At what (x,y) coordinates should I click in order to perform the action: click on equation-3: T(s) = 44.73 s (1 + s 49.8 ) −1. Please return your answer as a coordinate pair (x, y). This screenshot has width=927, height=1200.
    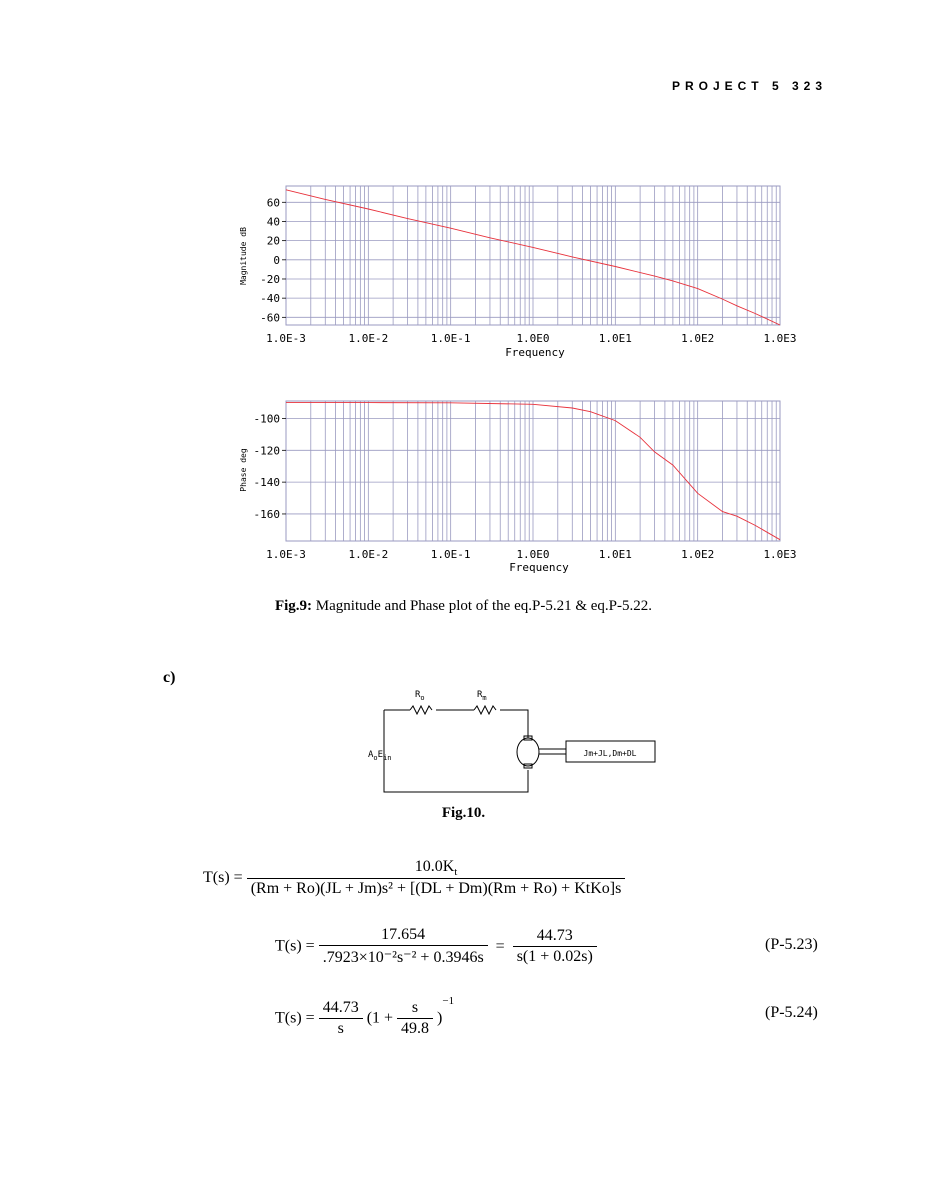
    Looking at the image, I should click on (364, 1016).